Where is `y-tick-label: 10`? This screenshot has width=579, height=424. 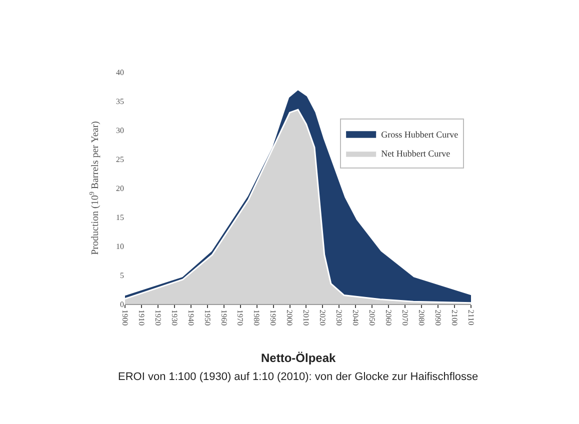
y-tick-label: 10 is located at coordinates (120, 246).